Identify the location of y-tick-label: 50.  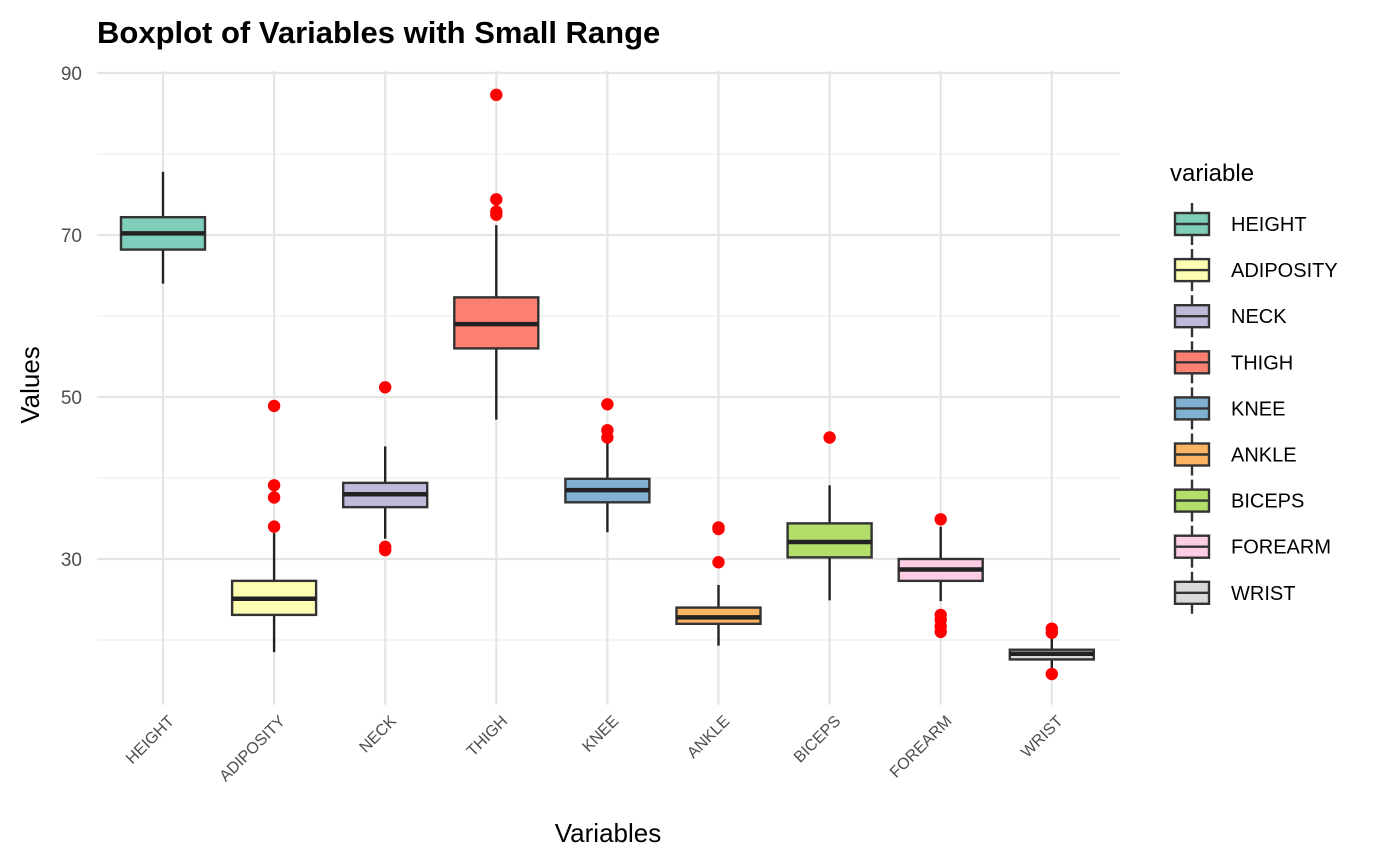
(71, 398).